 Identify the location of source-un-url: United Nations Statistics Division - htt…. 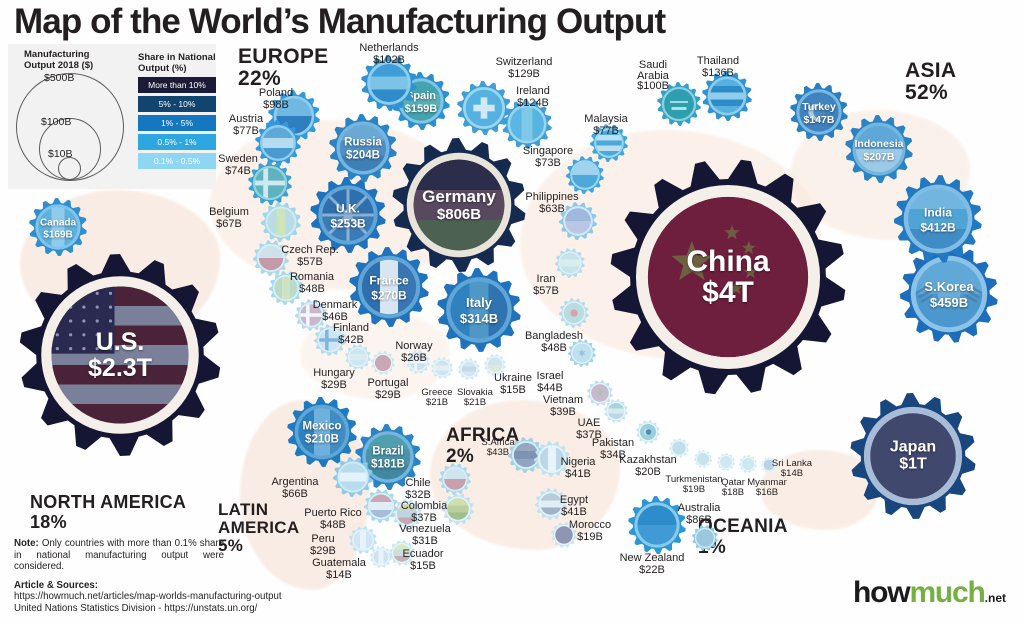
(136, 608).